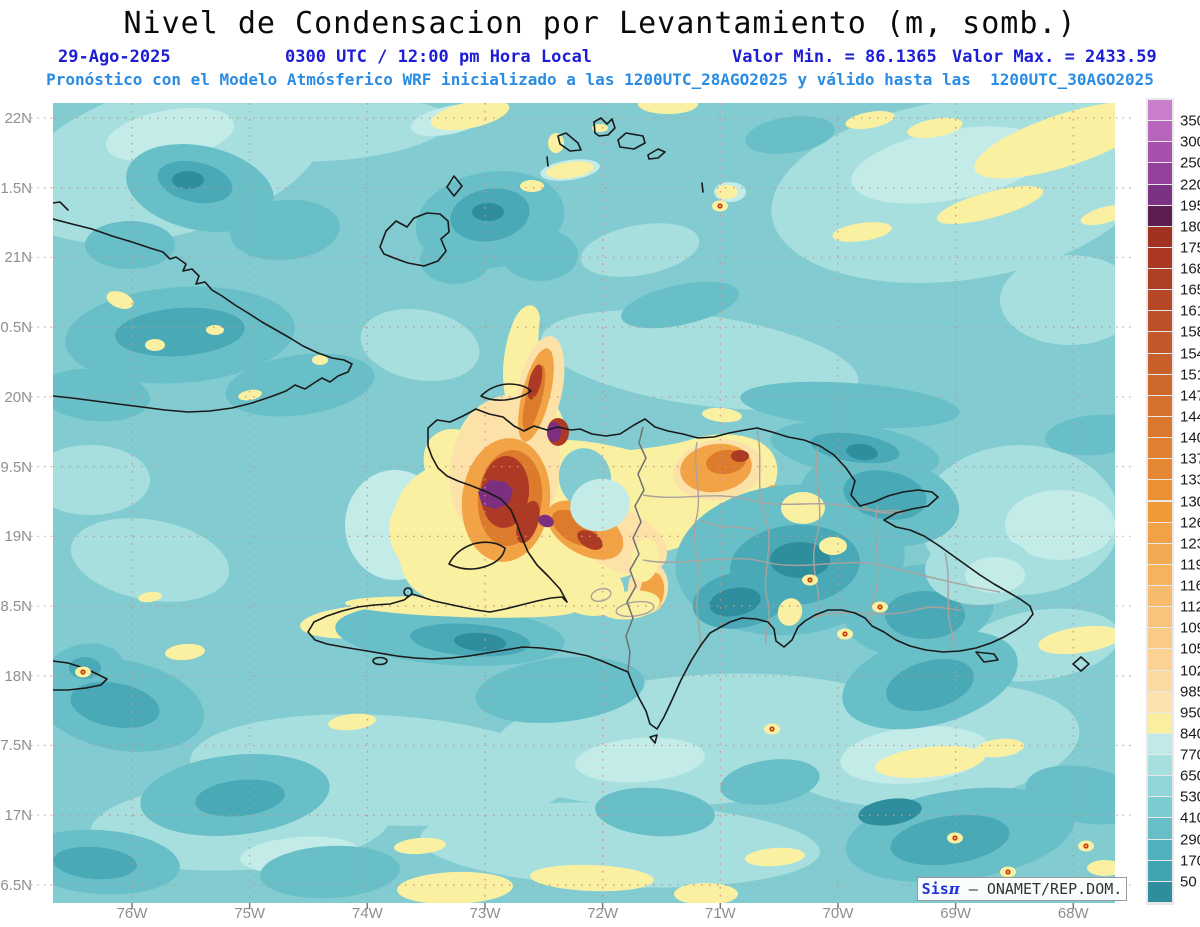 Image resolution: width=1200 pixels, height=927 pixels. What do you see at coordinates (18, 258) in the screenshot?
I see `lat-tick-label: 21N` at bounding box center [18, 258].